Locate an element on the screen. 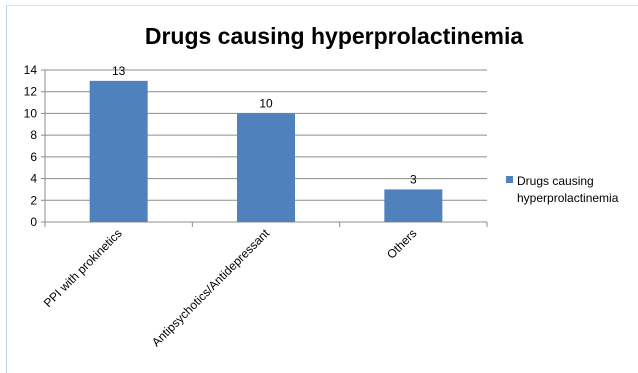  y-tick-label: 6 is located at coordinates (33, 157).